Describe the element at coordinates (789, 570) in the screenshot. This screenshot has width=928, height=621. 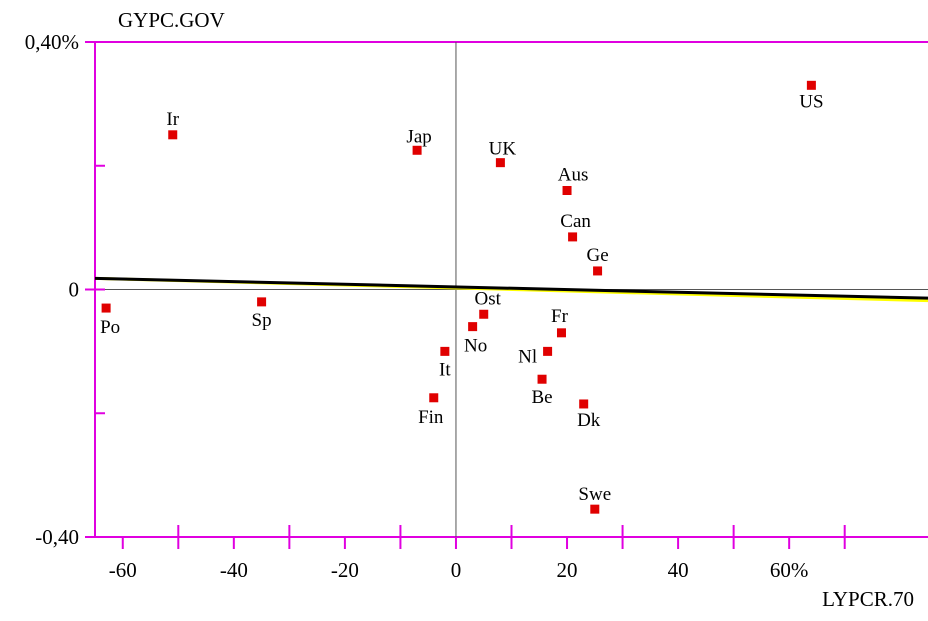
I see `x-tick-label: 60%` at that location.